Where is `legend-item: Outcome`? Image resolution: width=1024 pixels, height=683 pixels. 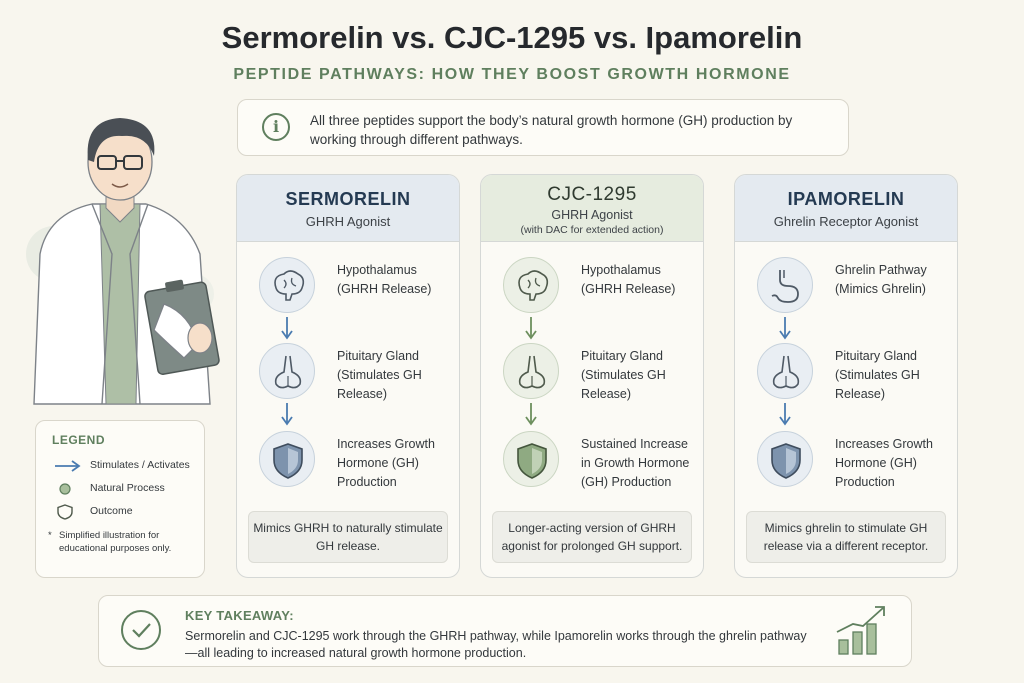 legend-item: Outcome is located at coordinates (127, 512).